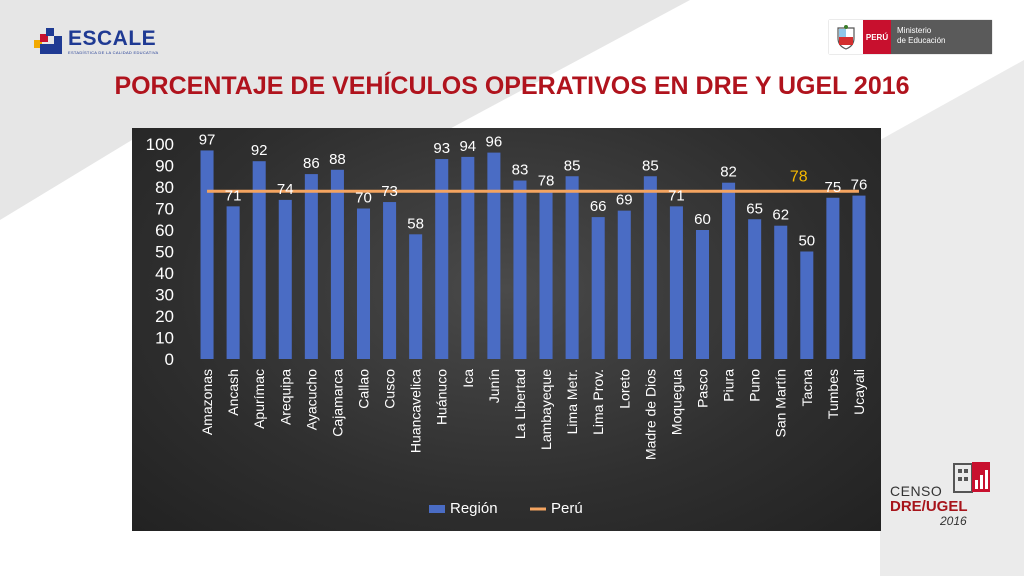 Image resolution: width=1024 pixels, height=576 pixels. I want to click on x-tick-label: Lima Metr., so click(572, 401).